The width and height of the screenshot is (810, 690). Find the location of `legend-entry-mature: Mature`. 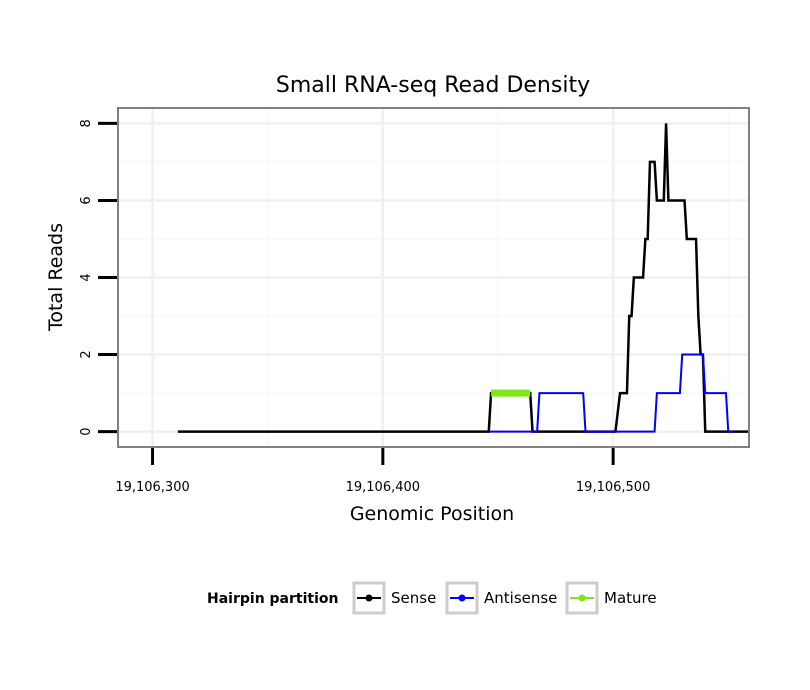

legend-entry-mature: Mature is located at coordinates (611, 598).